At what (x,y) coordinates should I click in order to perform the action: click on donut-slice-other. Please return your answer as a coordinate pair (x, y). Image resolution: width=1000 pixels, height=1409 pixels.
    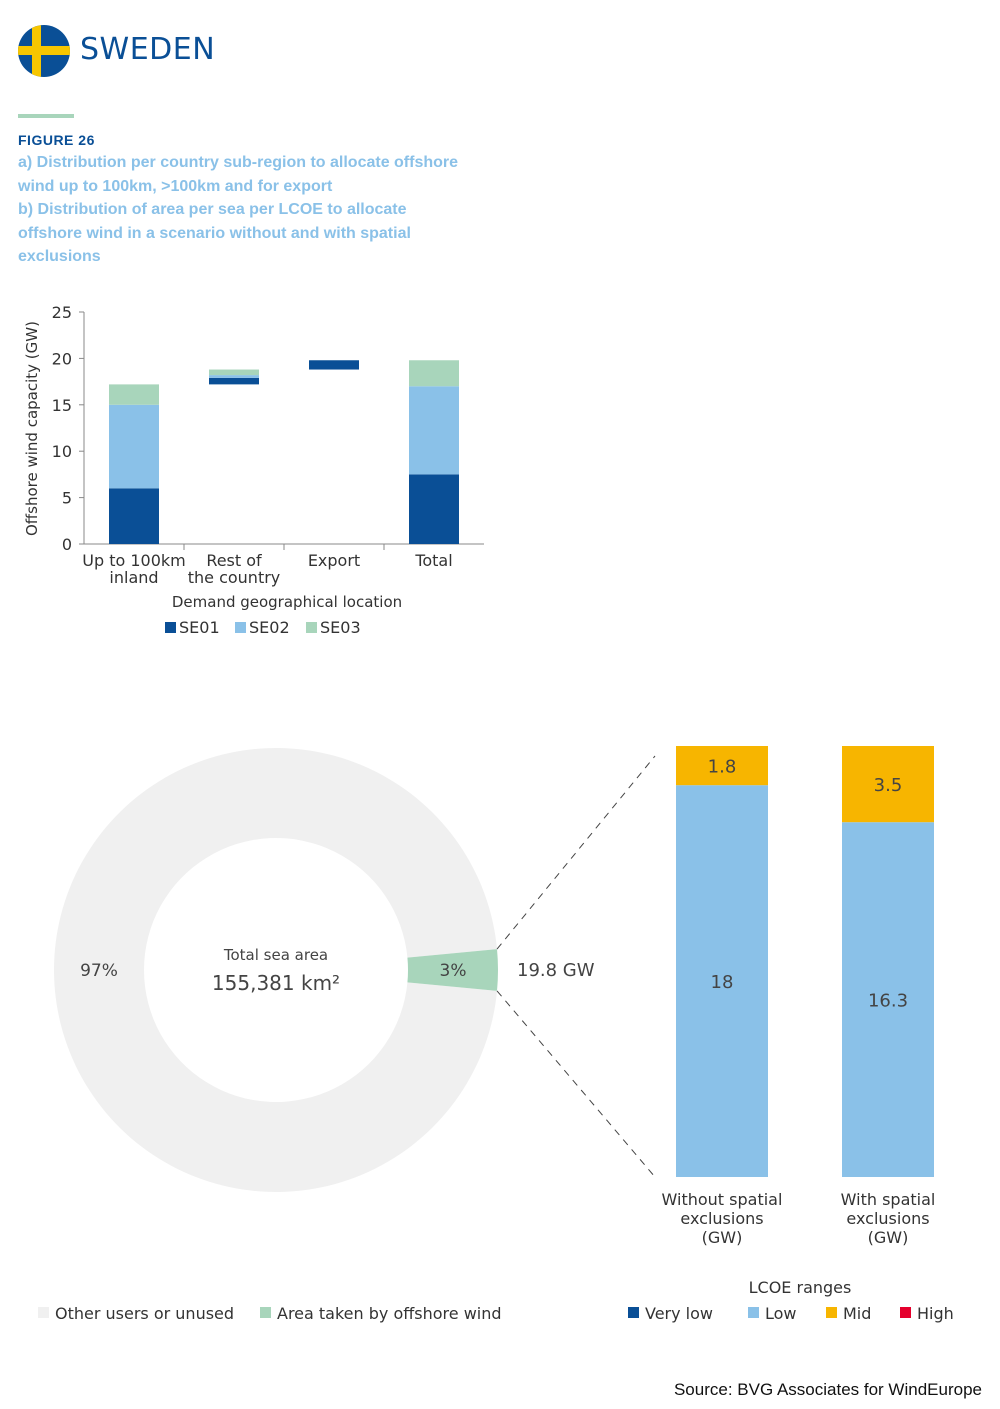
    Looking at the image, I should click on (276, 970).